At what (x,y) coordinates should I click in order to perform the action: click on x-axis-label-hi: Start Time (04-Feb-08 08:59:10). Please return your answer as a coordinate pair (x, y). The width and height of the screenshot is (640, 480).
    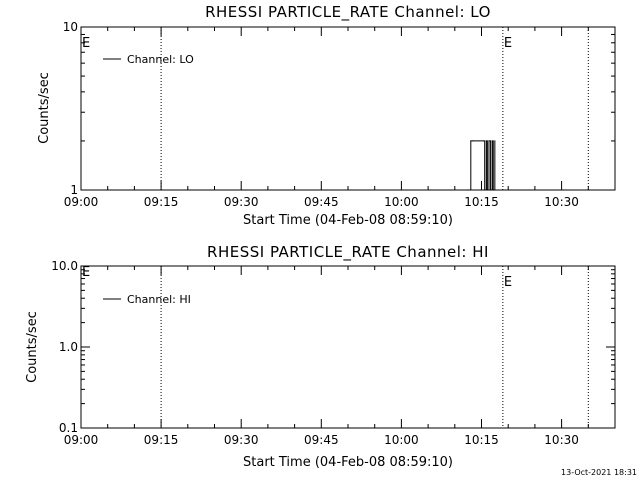
    Looking at the image, I should click on (348, 462).